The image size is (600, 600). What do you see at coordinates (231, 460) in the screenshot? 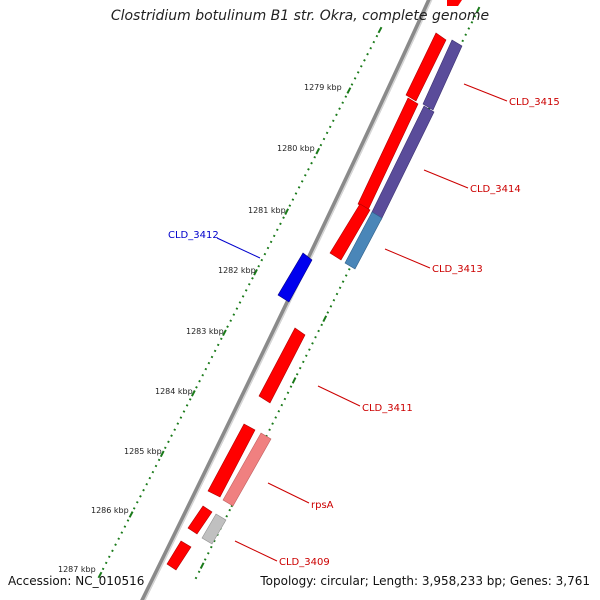
I see `gene-feature-rpsa-red` at bounding box center [231, 460].